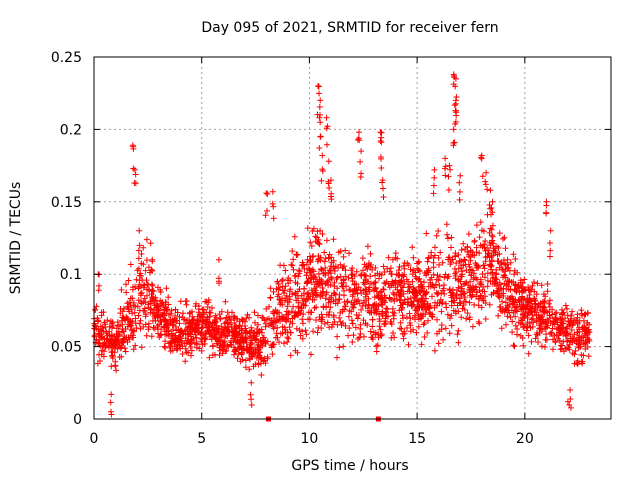  I want to click on x-tick-label: 0, so click(94, 439).